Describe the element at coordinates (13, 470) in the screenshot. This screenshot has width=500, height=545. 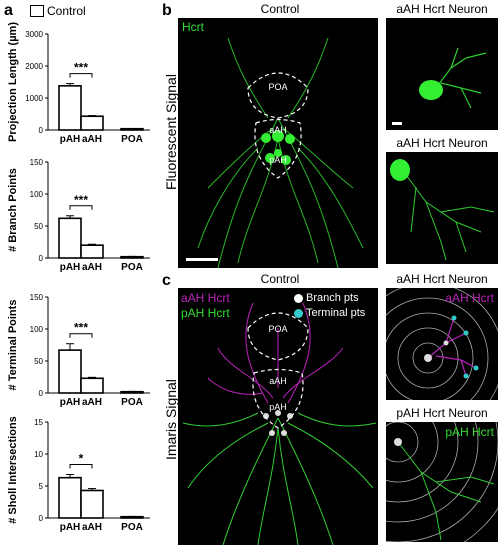
I see `y-axis-label: # Sholl Intersections` at that location.